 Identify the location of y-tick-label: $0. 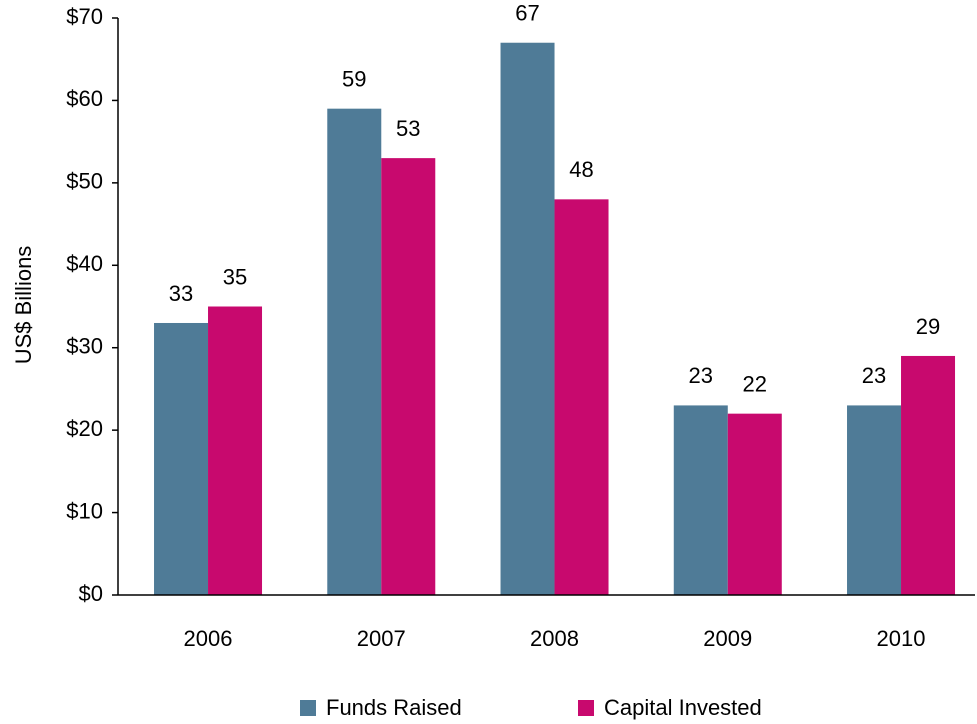
(91, 593).